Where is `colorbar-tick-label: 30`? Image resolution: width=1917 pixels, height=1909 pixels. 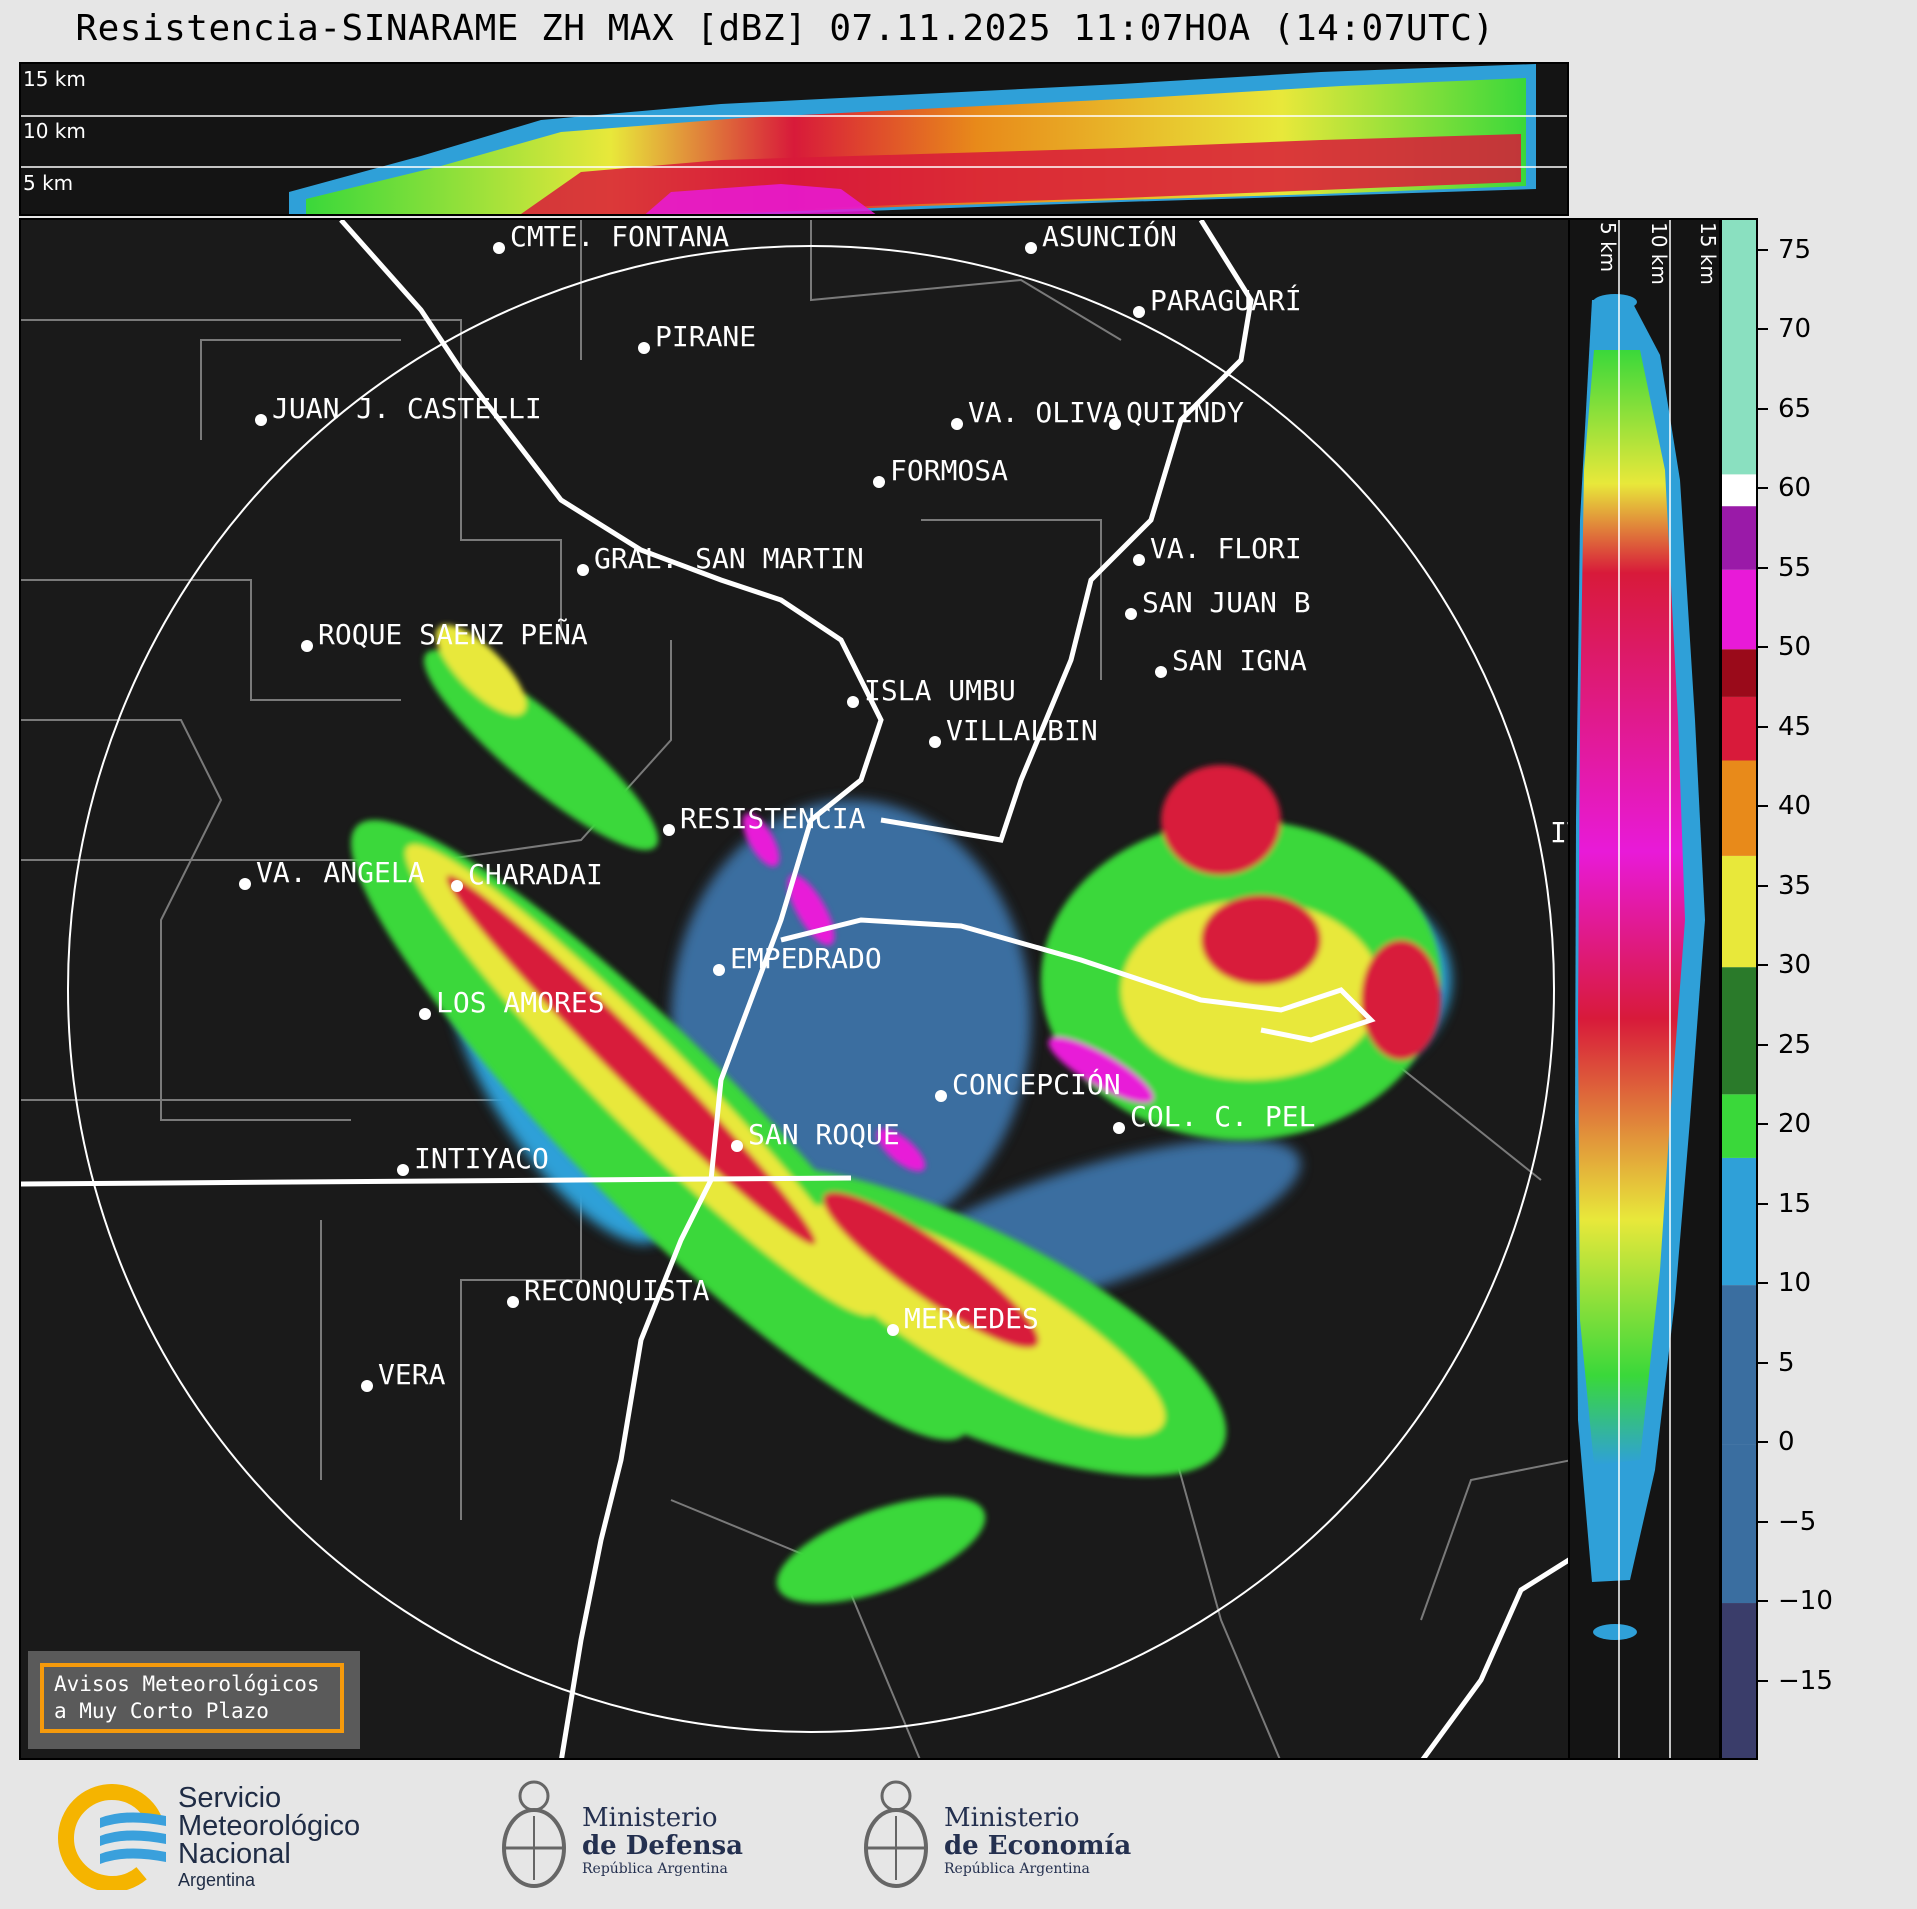
colorbar-tick-label: 30 is located at coordinates (1795, 965).